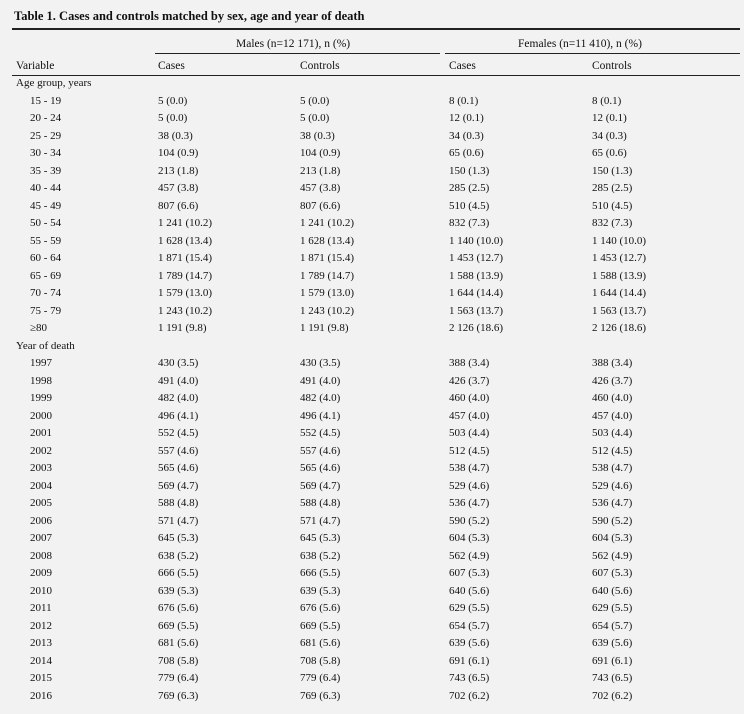  Describe the element at coordinates (320, 485) in the screenshot. I see `cell: 569 (4.7)` at that location.